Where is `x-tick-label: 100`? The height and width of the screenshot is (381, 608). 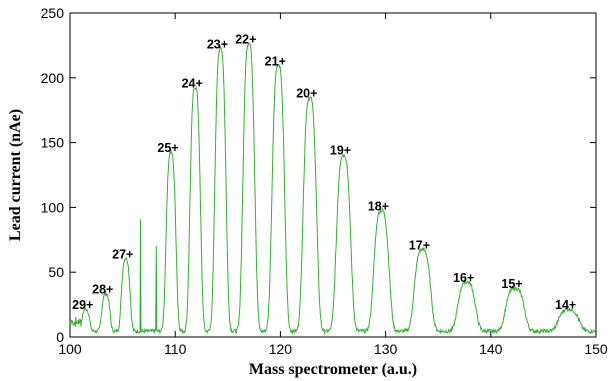 x-tick-label: 100 is located at coordinates (70, 349).